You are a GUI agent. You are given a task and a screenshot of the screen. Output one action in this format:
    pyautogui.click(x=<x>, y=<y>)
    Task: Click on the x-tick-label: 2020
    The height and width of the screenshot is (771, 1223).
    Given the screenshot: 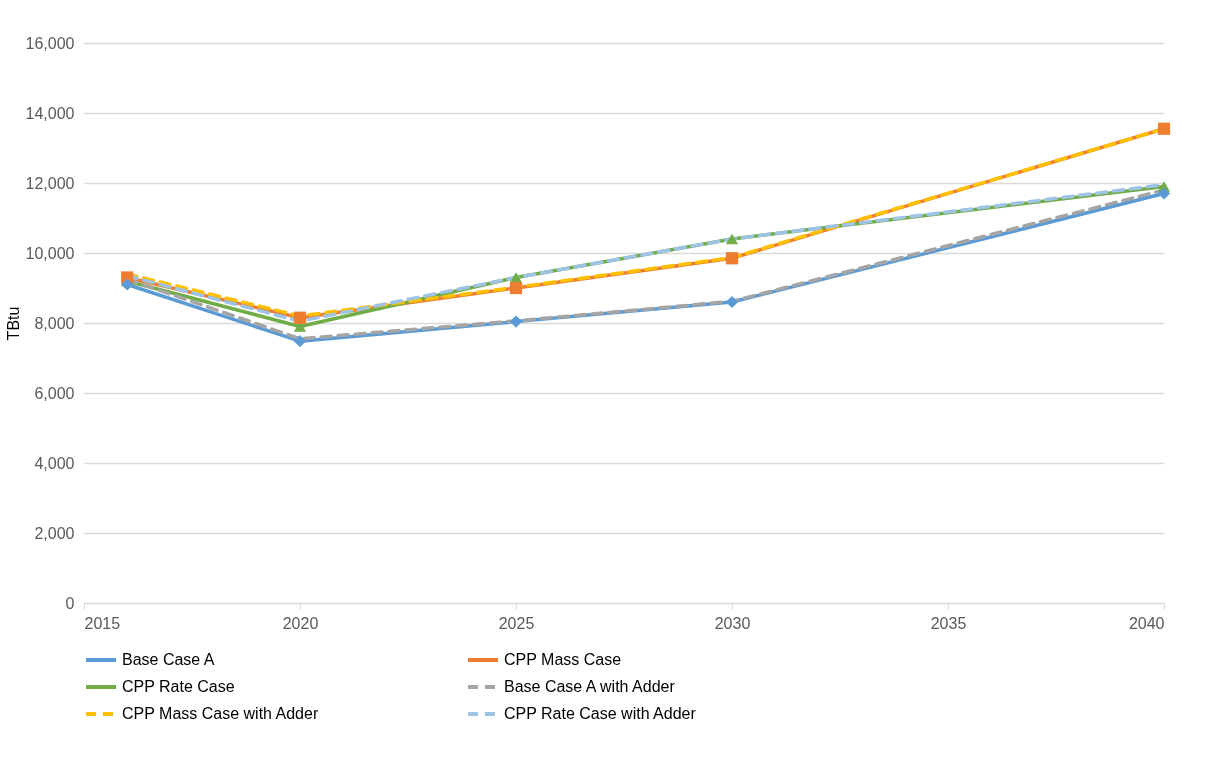 What is the action you would take?
    pyautogui.click(x=300, y=623)
    